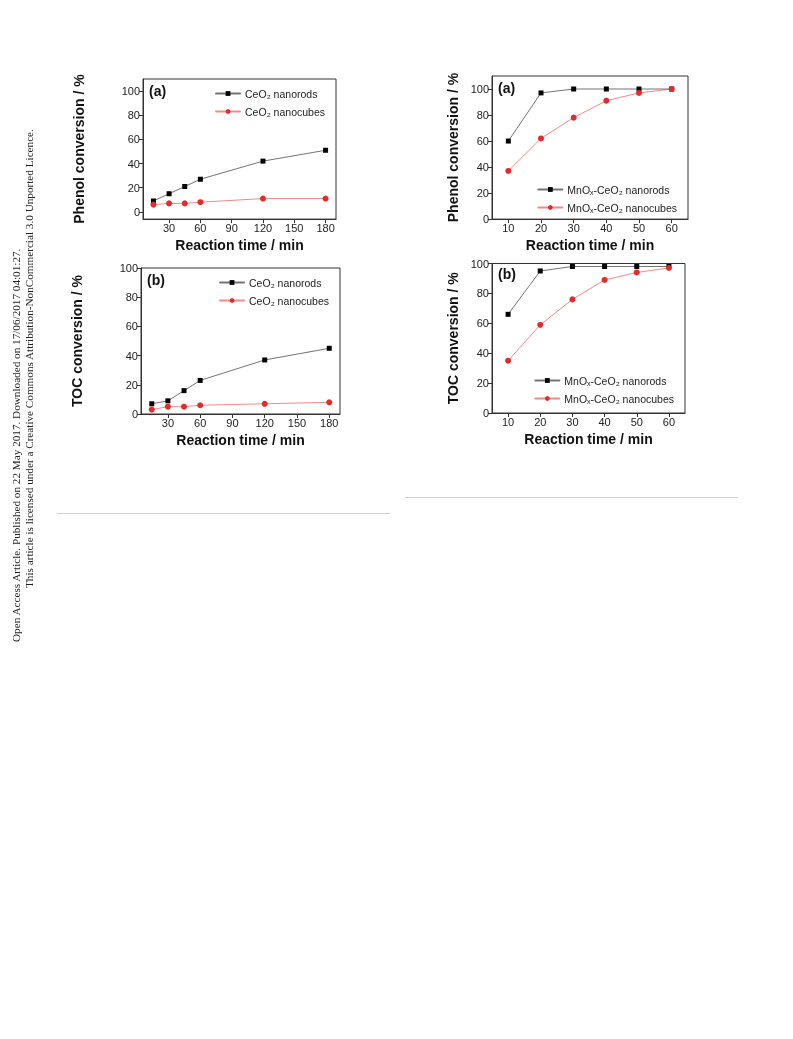 The image size is (793, 1039). Describe the element at coordinates (281, 93) in the screenshot. I see `legend-label: CeO₂ nanorods` at that location.